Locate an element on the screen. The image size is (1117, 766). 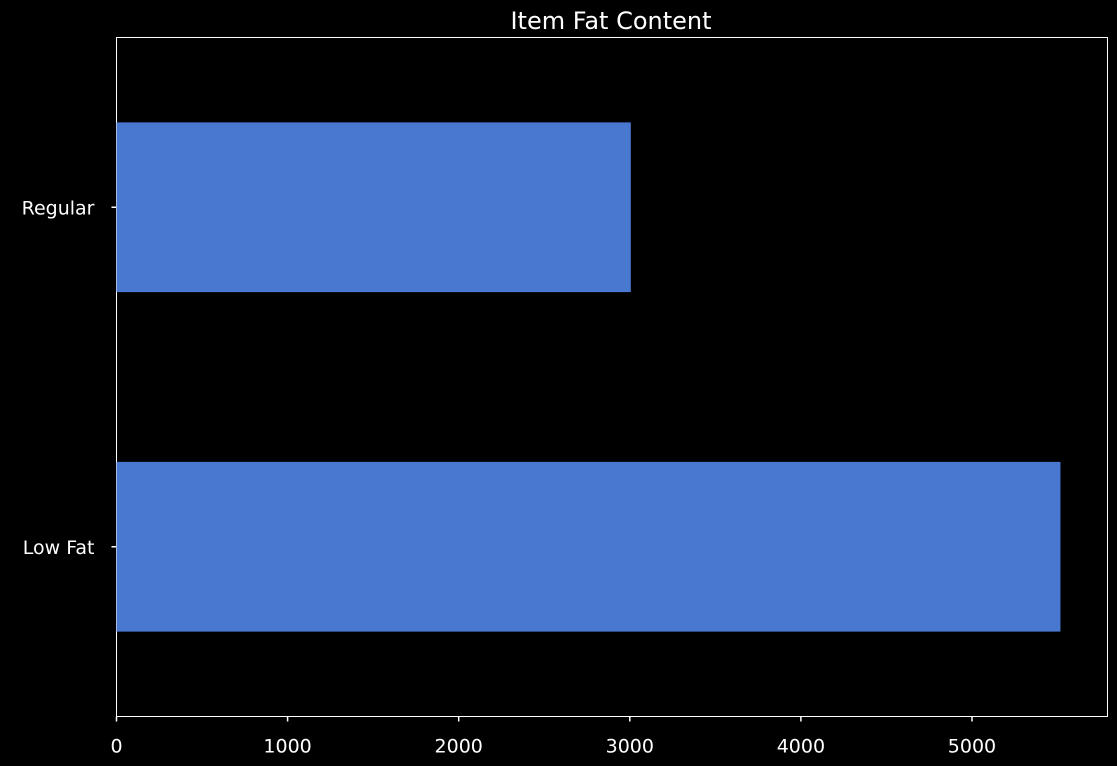
x-tick-label-2000: 2000 is located at coordinates (459, 747).